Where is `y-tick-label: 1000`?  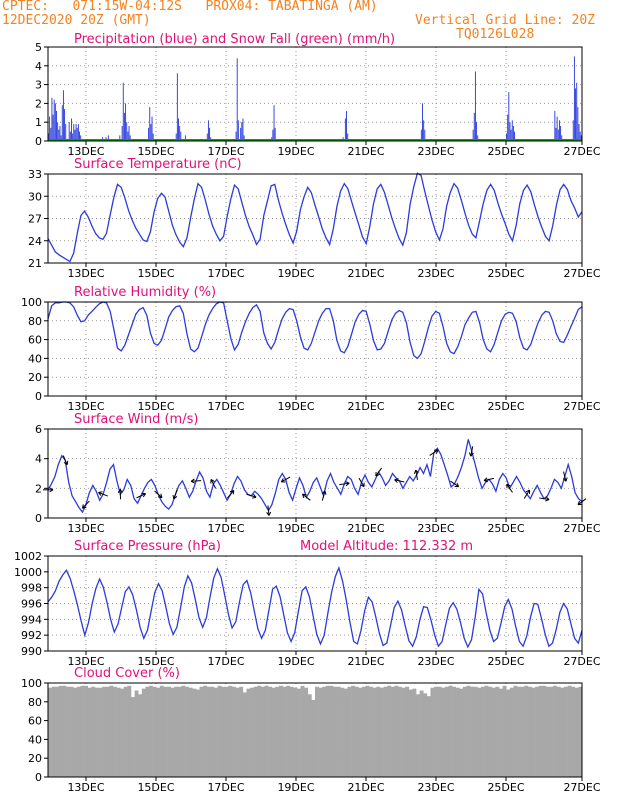
y-tick-label: 1000 is located at coordinates (28, 572).